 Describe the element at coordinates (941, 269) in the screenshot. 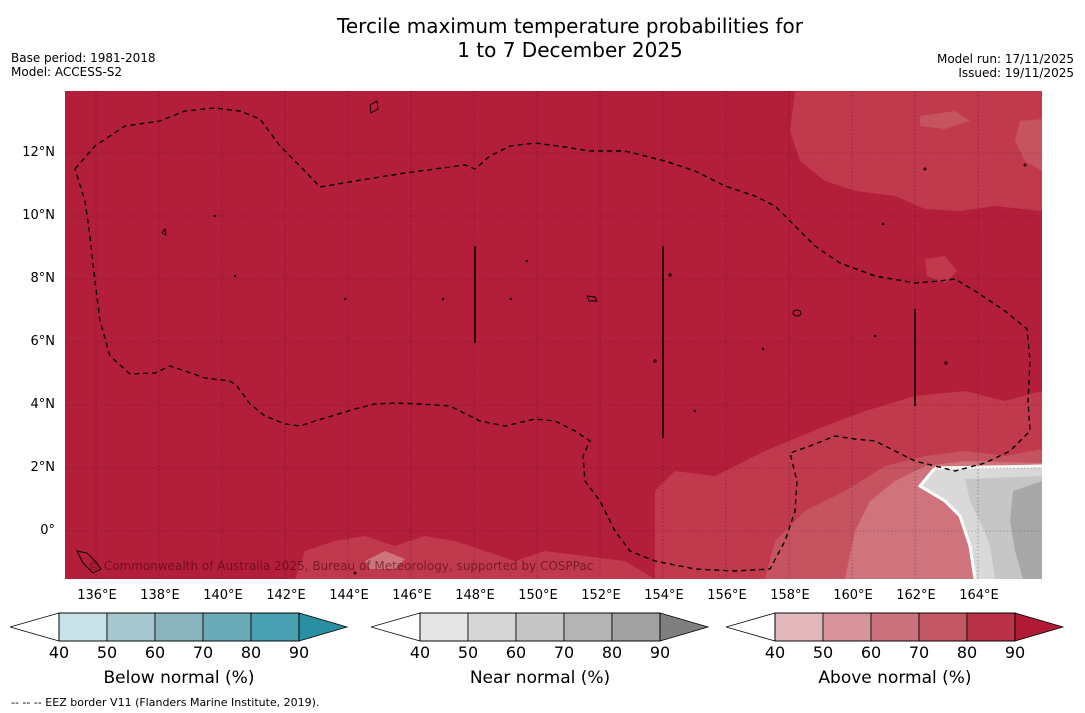

I see `region-above-70-east-patch` at that location.